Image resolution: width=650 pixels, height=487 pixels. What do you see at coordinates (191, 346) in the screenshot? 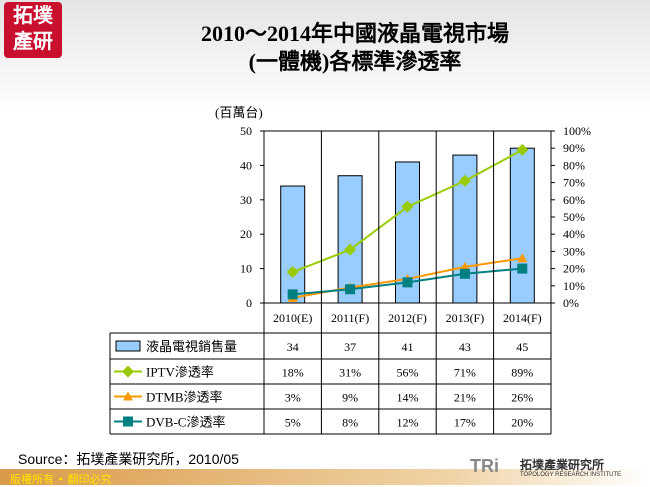
I see `legend-label: 液晶電視銷售量` at bounding box center [191, 346].